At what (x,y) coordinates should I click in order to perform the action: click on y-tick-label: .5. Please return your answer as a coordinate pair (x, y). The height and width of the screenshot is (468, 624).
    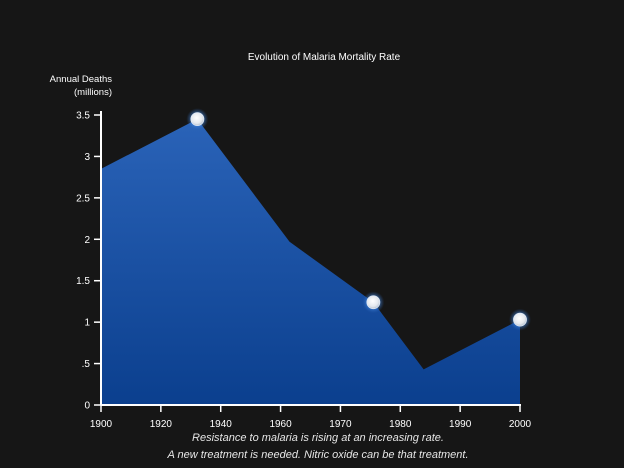
    Looking at the image, I should click on (86, 364).